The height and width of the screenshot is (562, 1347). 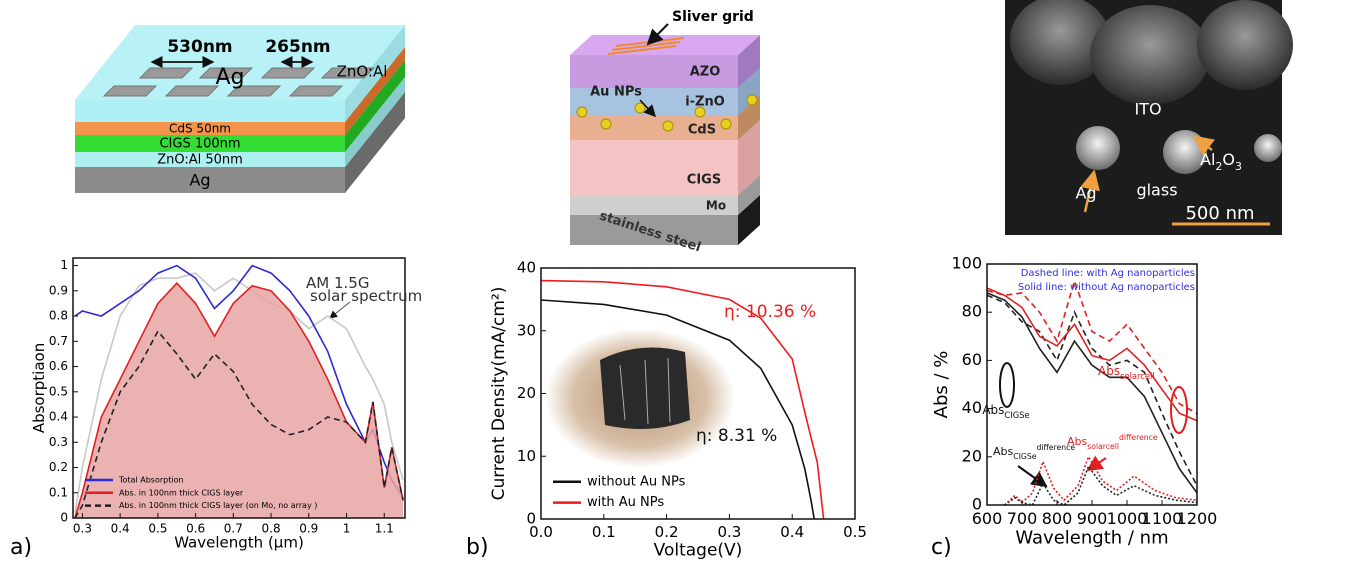 I want to click on x-tick-label: 1, so click(x=347, y=528).